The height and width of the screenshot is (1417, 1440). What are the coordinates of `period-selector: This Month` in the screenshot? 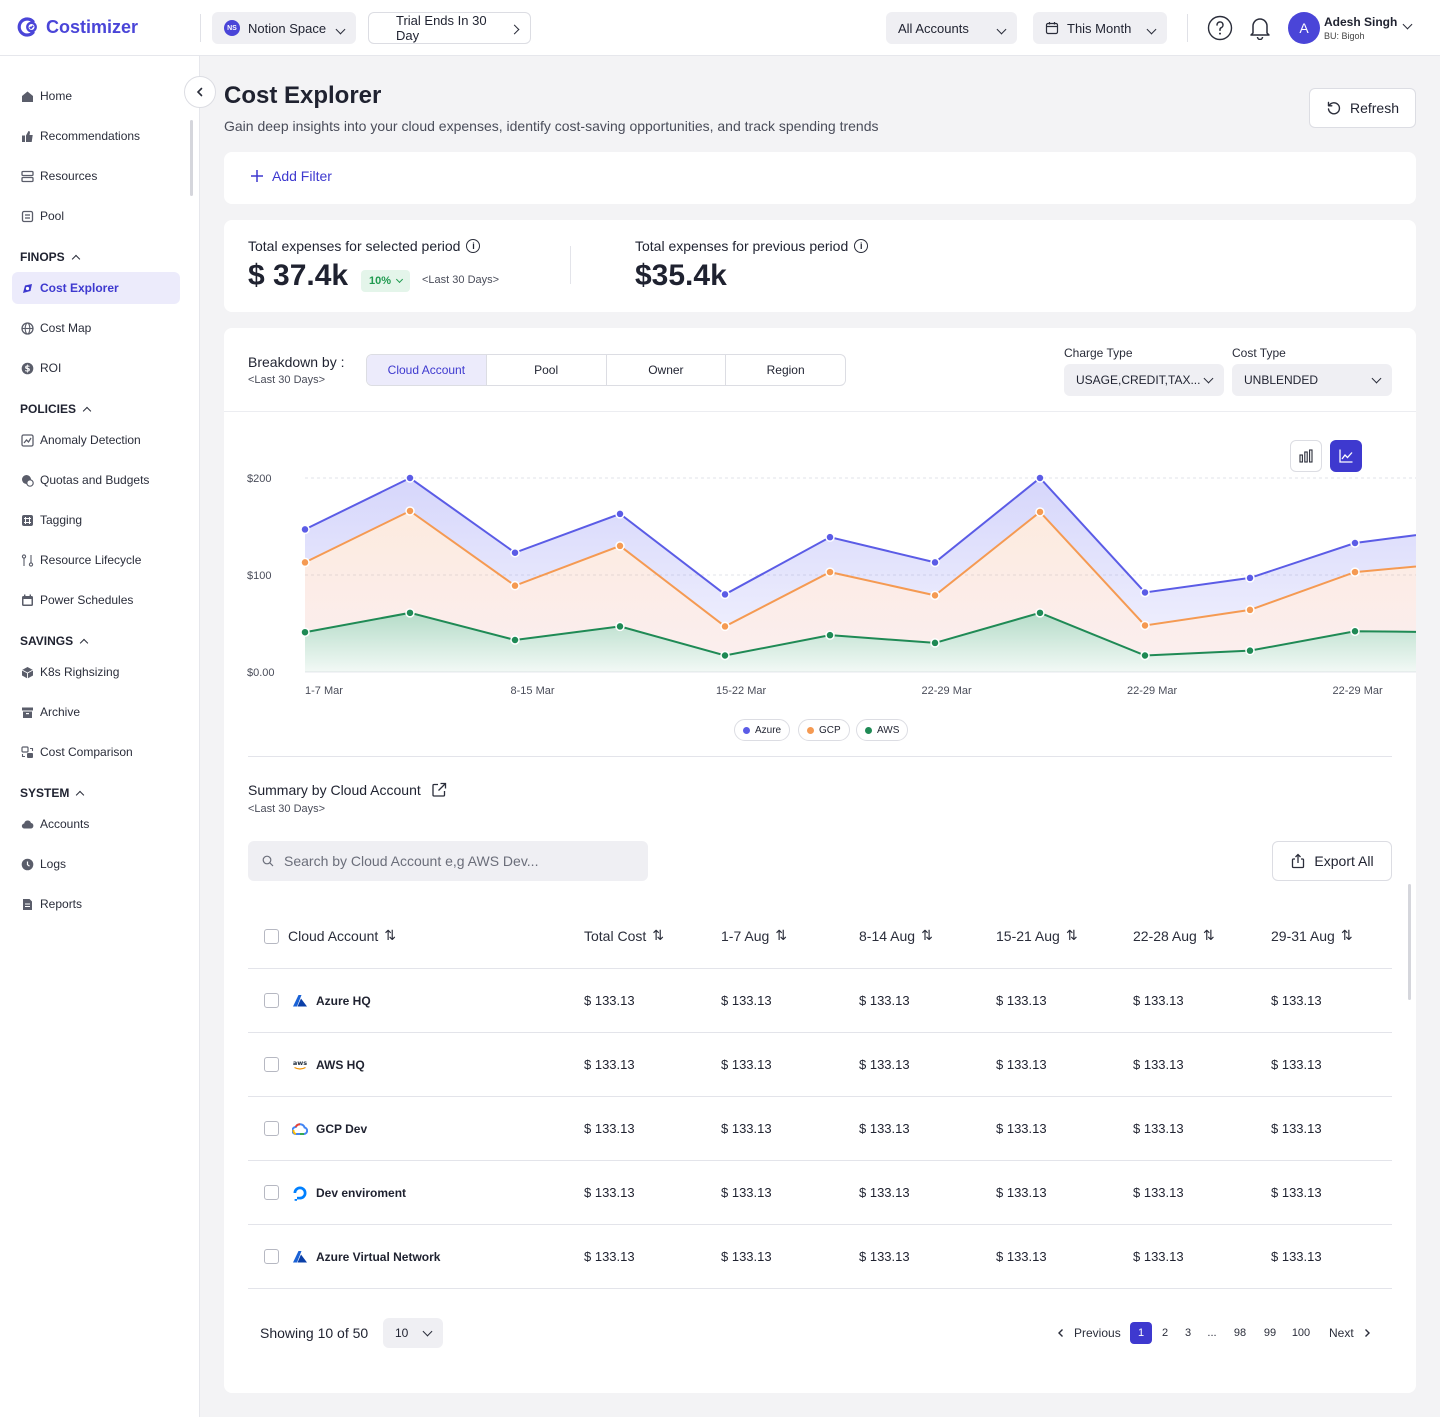 It's located at (1100, 28).